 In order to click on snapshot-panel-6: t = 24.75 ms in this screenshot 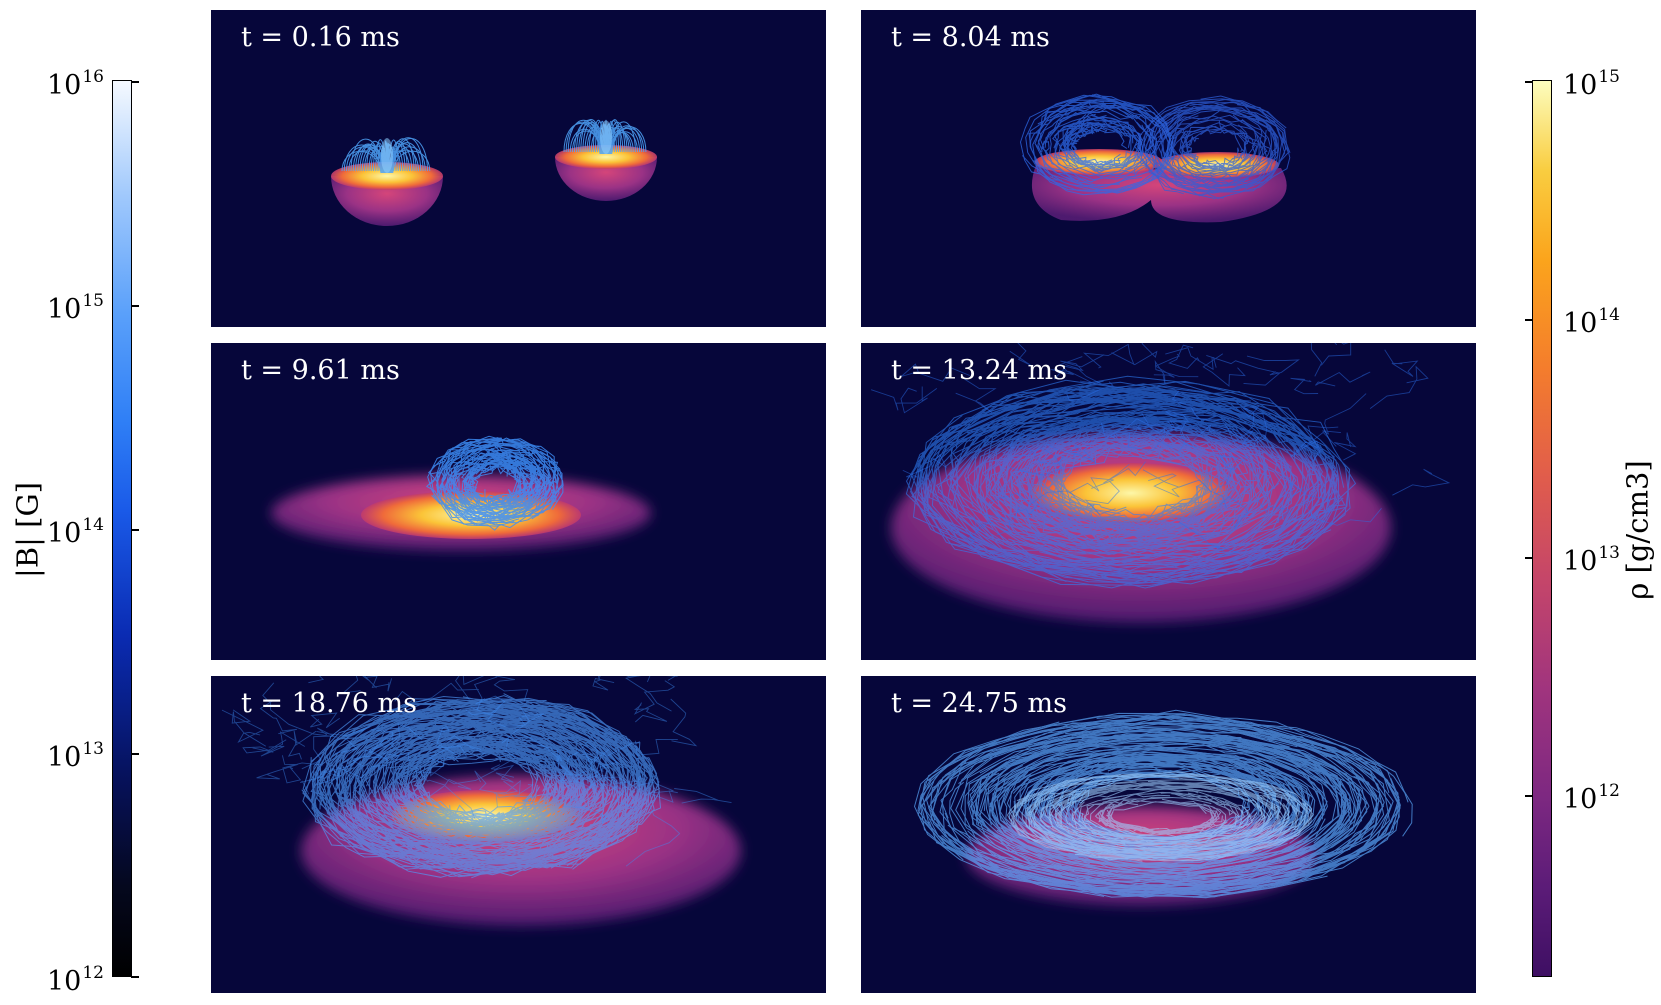, I will do `click(1168, 834)`.